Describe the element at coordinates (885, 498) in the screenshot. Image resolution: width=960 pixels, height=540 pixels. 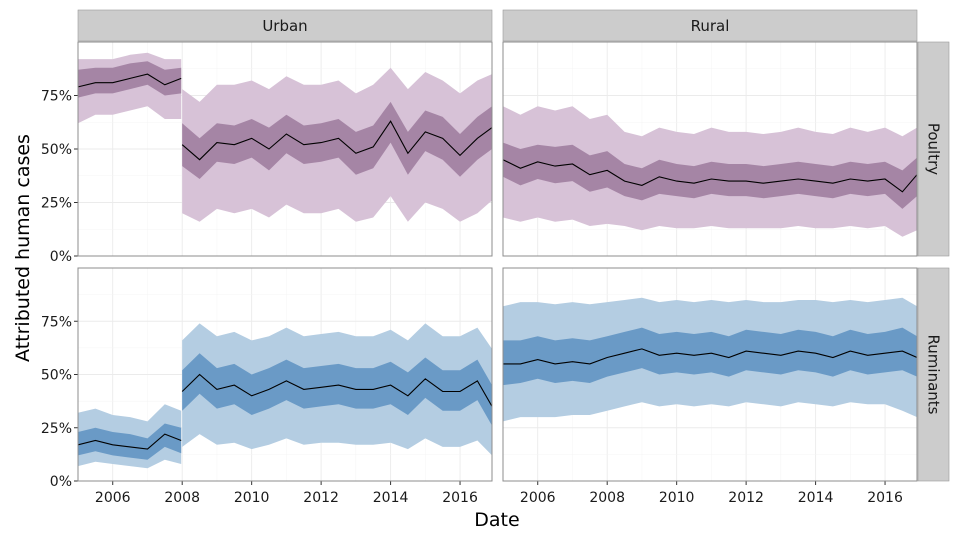
I see `x-tick-label-rural: 2016` at that location.